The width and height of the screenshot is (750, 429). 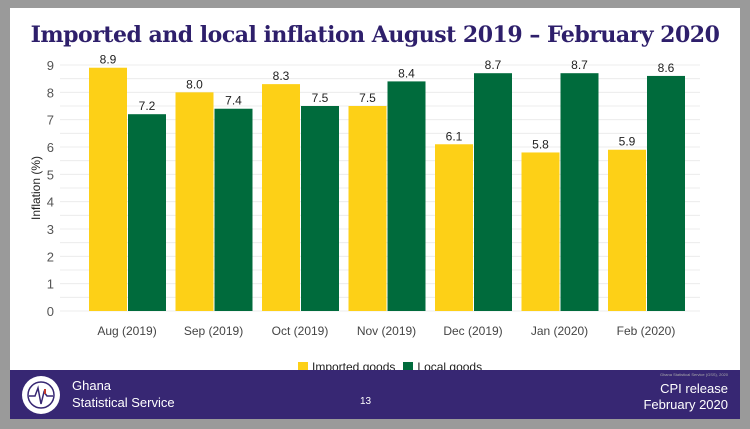 I want to click on data-label: 8.4, so click(x=406, y=73).